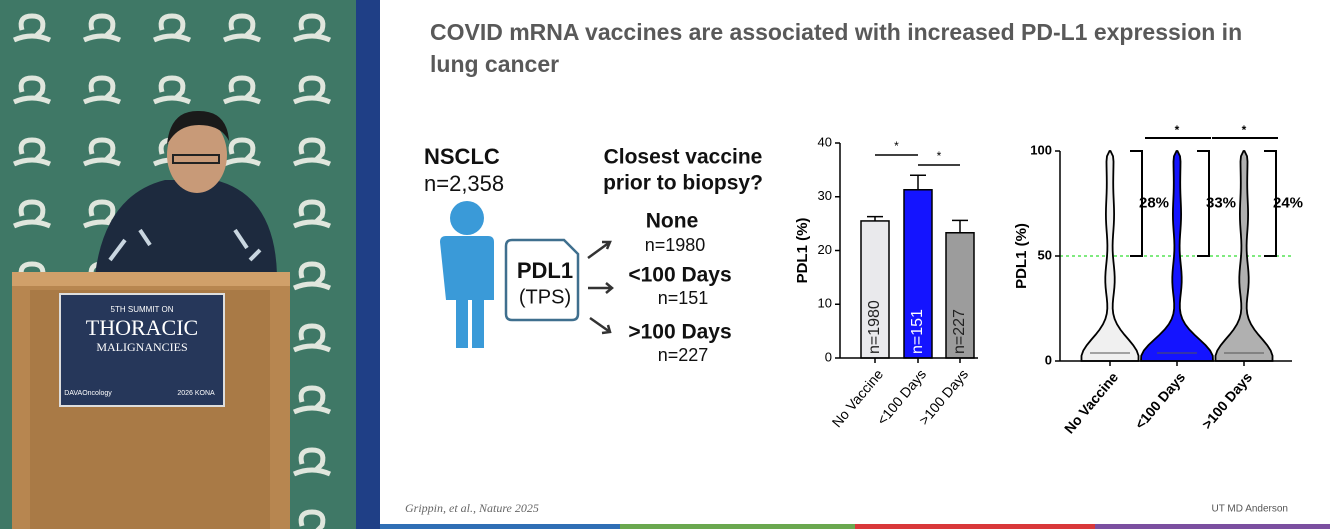 The height and width of the screenshot is (529, 1330). Describe the element at coordinates (683, 298) in the screenshot. I see `group-n: n=151` at that location.